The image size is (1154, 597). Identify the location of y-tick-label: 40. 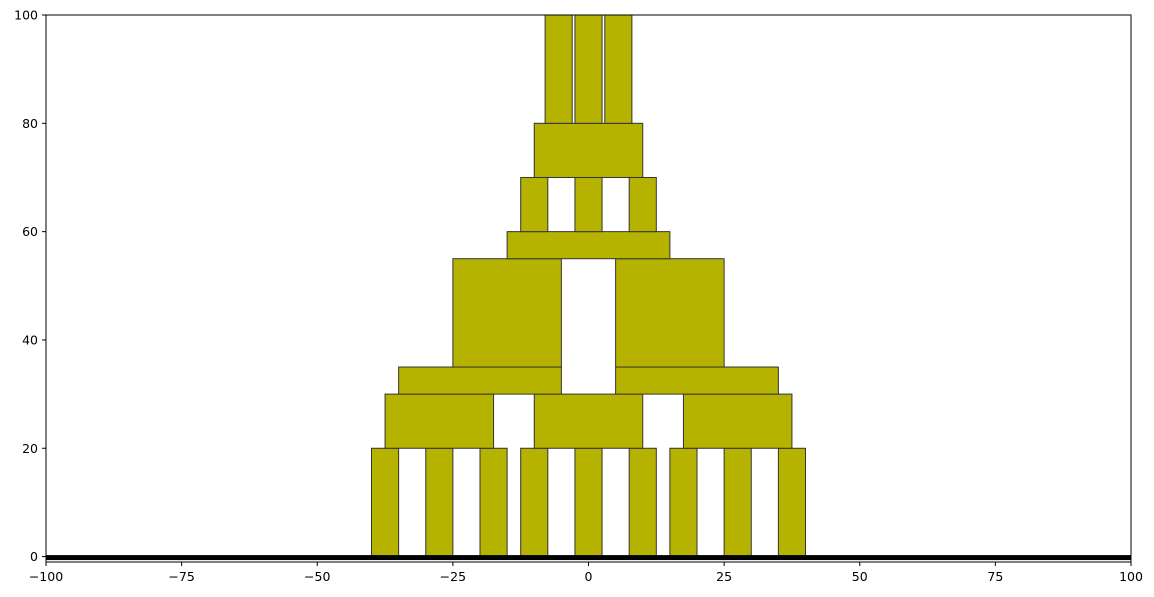
(30, 339).